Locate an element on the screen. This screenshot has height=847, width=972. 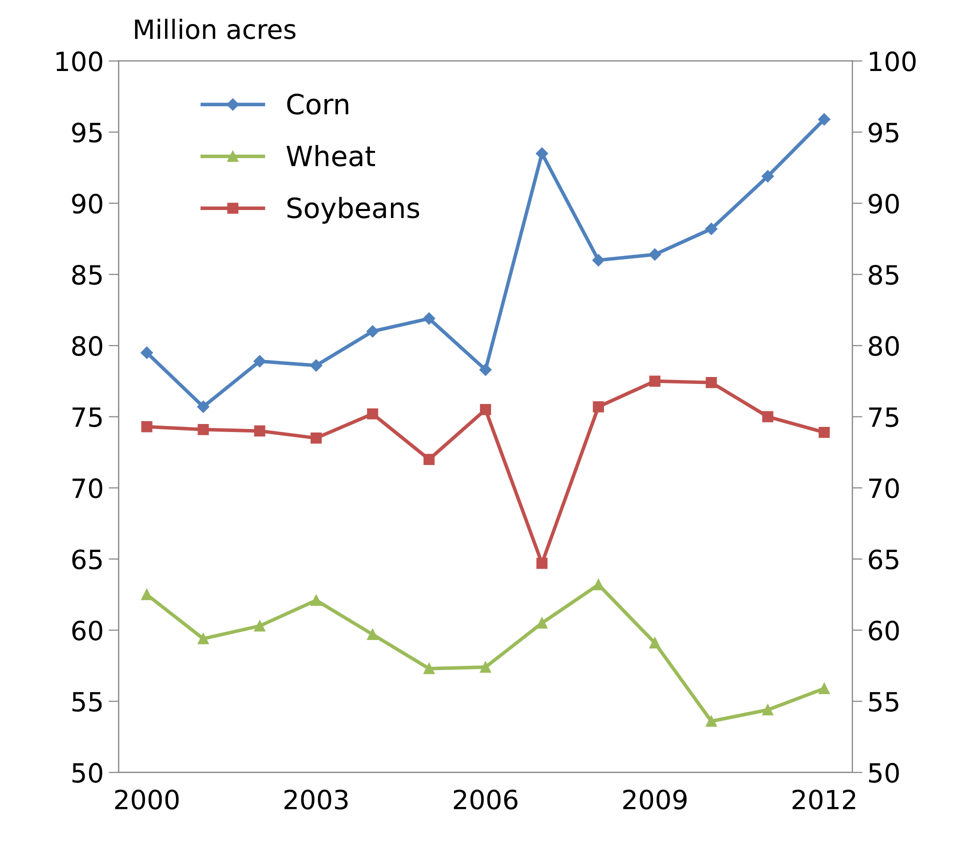
y-tick-label: 60 is located at coordinates (87, 630).